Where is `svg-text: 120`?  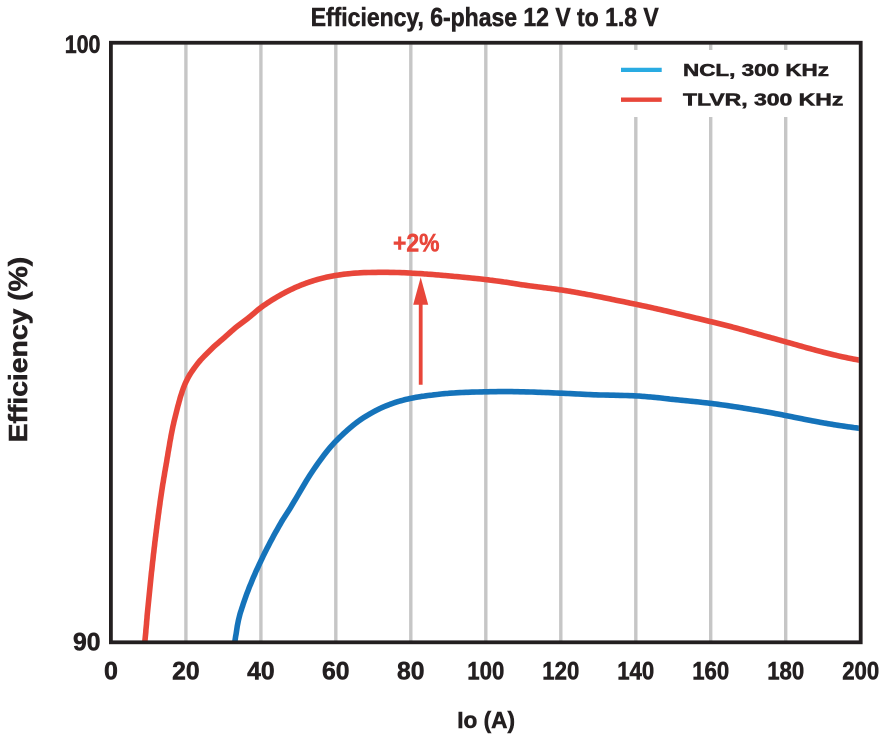
svg-text: 120 is located at coordinates (560, 671).